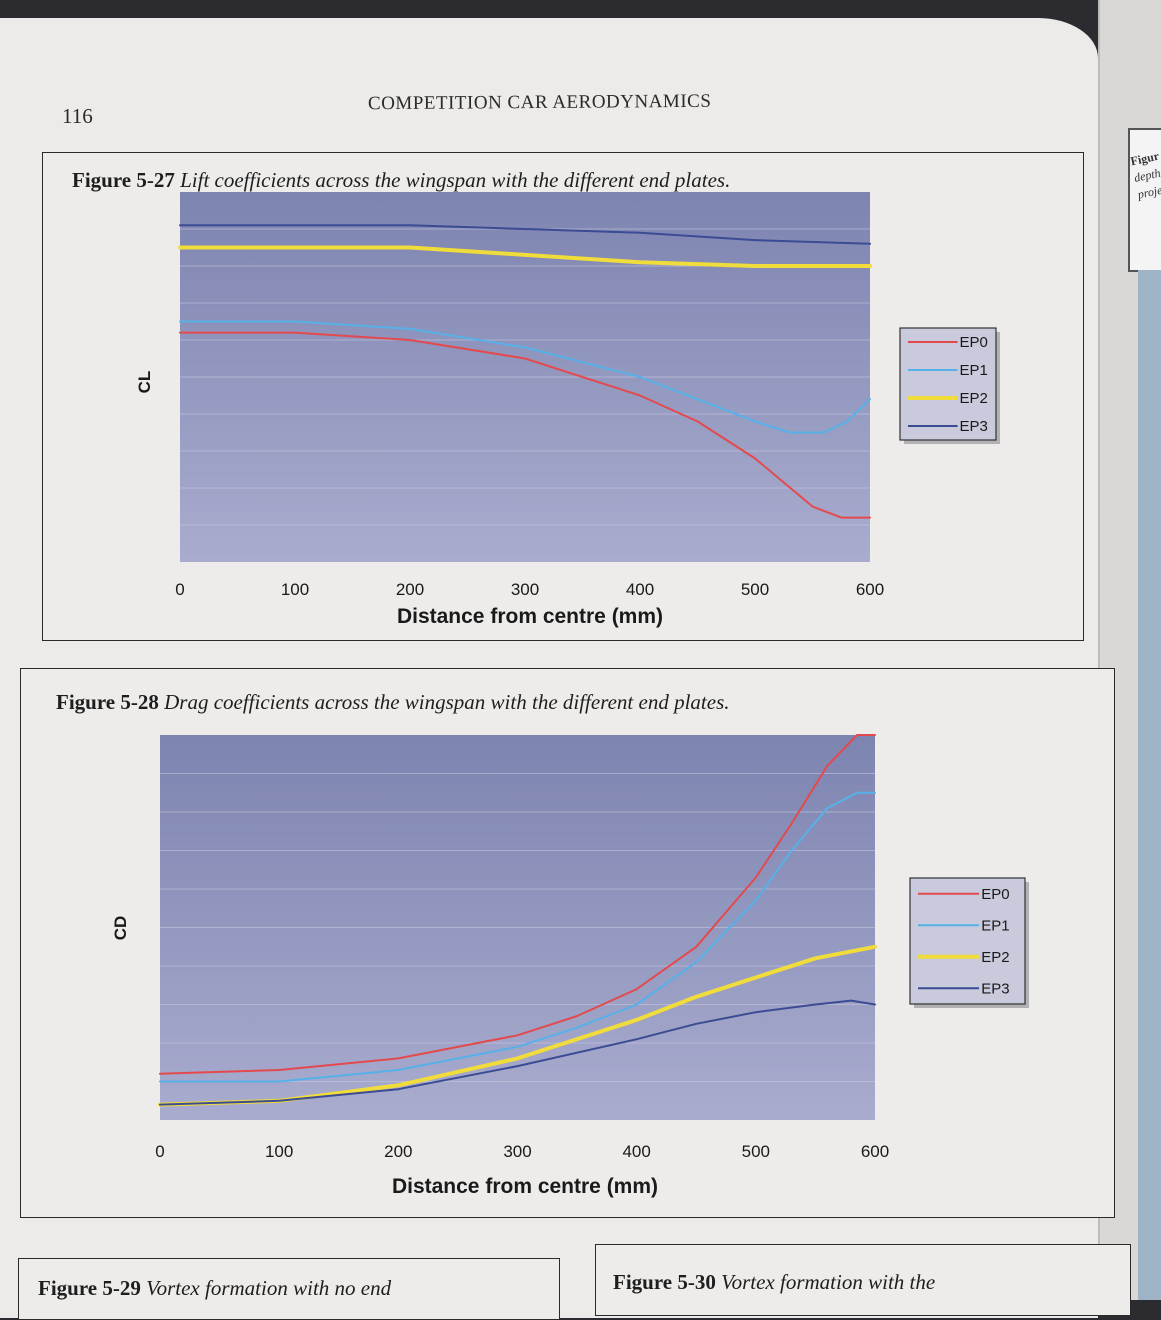 This screenshot has width=1161, height=1320. Describe the element at coordinates (828, 1282) in the screenshot. I see `figure-caption-text: Vortex formation with the` at that location.